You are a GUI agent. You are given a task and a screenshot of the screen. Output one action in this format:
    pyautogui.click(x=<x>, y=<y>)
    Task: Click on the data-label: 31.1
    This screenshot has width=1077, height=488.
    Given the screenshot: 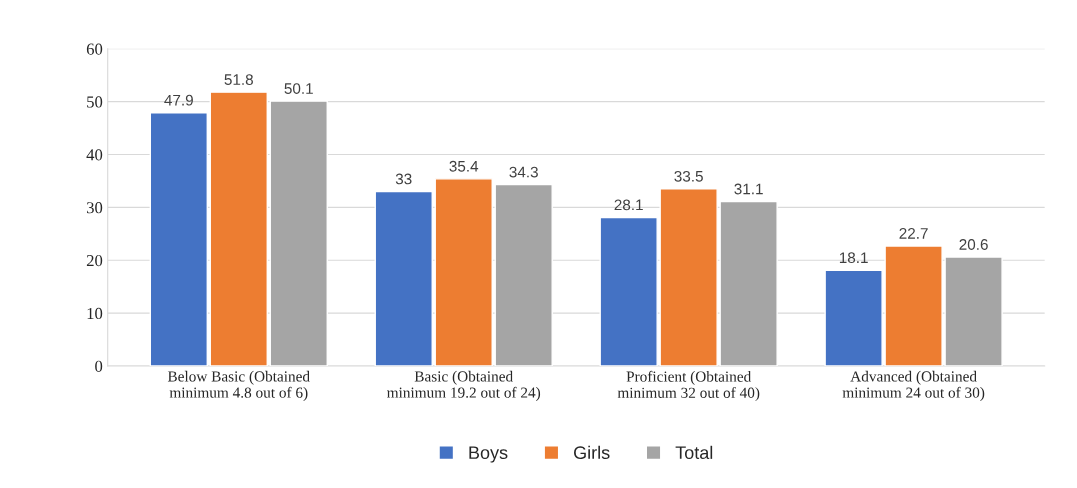 What is the action you would take?
    pyautogui.click(x=748, y=189)
    